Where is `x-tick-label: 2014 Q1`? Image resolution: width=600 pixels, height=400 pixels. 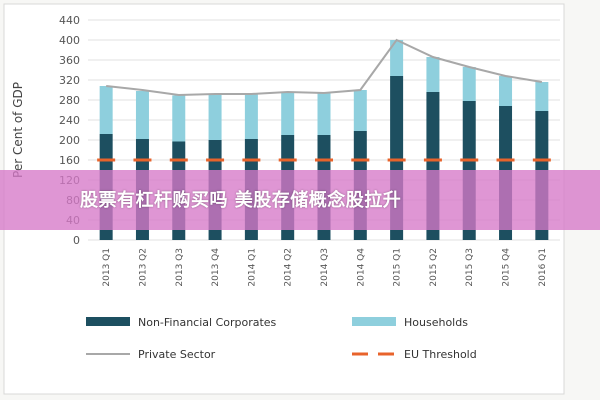 x-tick-label: 2014 Q1 is located at coordinates (252, 267).